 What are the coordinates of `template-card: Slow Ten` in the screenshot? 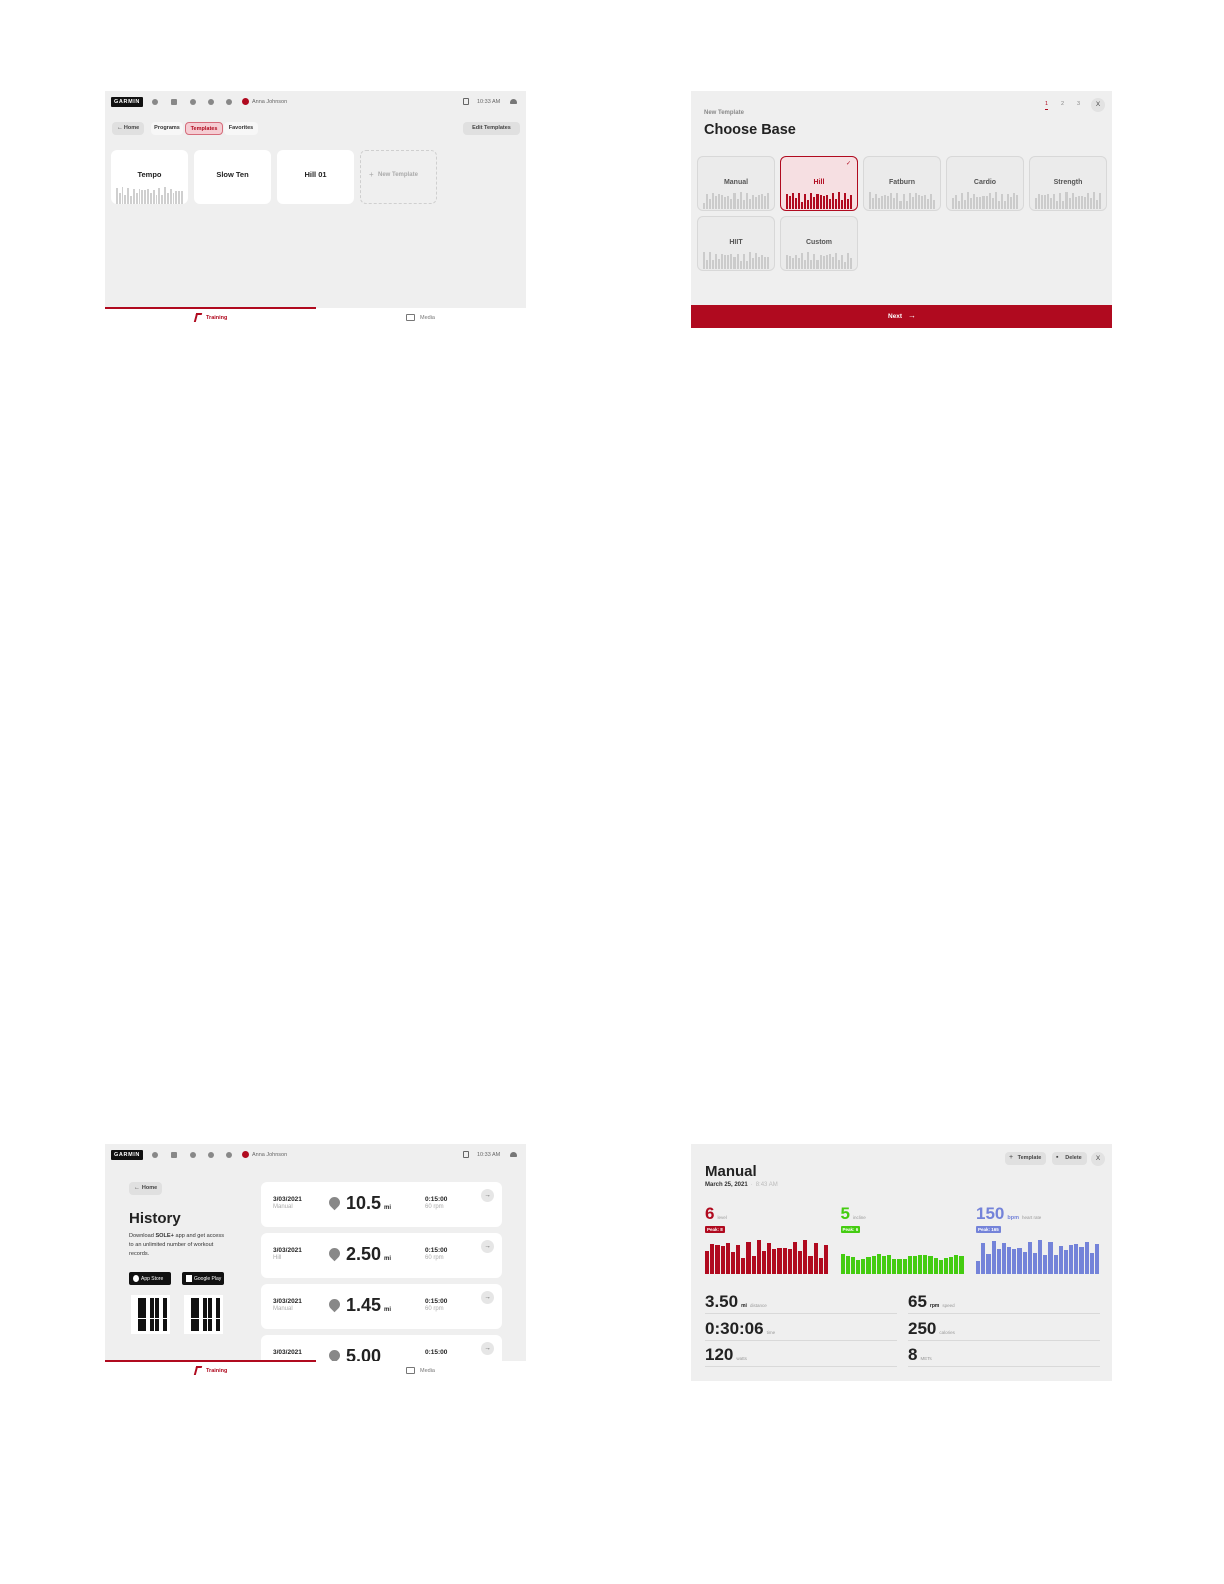 It's located at (232, 177).